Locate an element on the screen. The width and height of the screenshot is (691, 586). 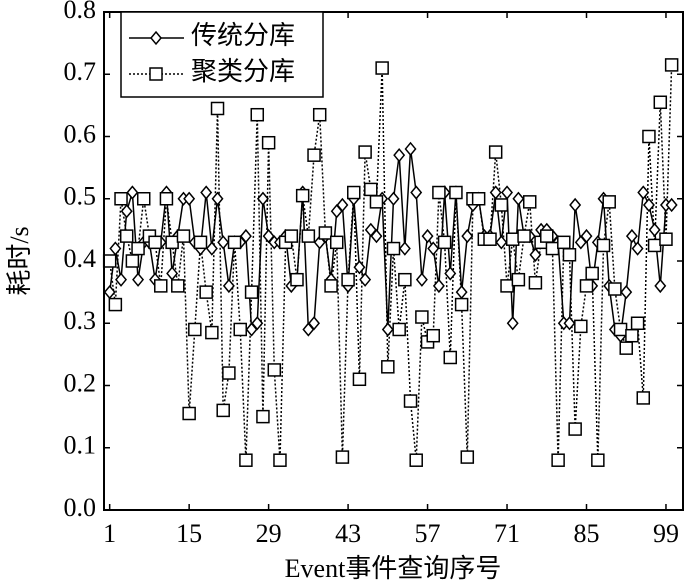
y-axis-label: 耗时/s is located at coordinates (19, 260).